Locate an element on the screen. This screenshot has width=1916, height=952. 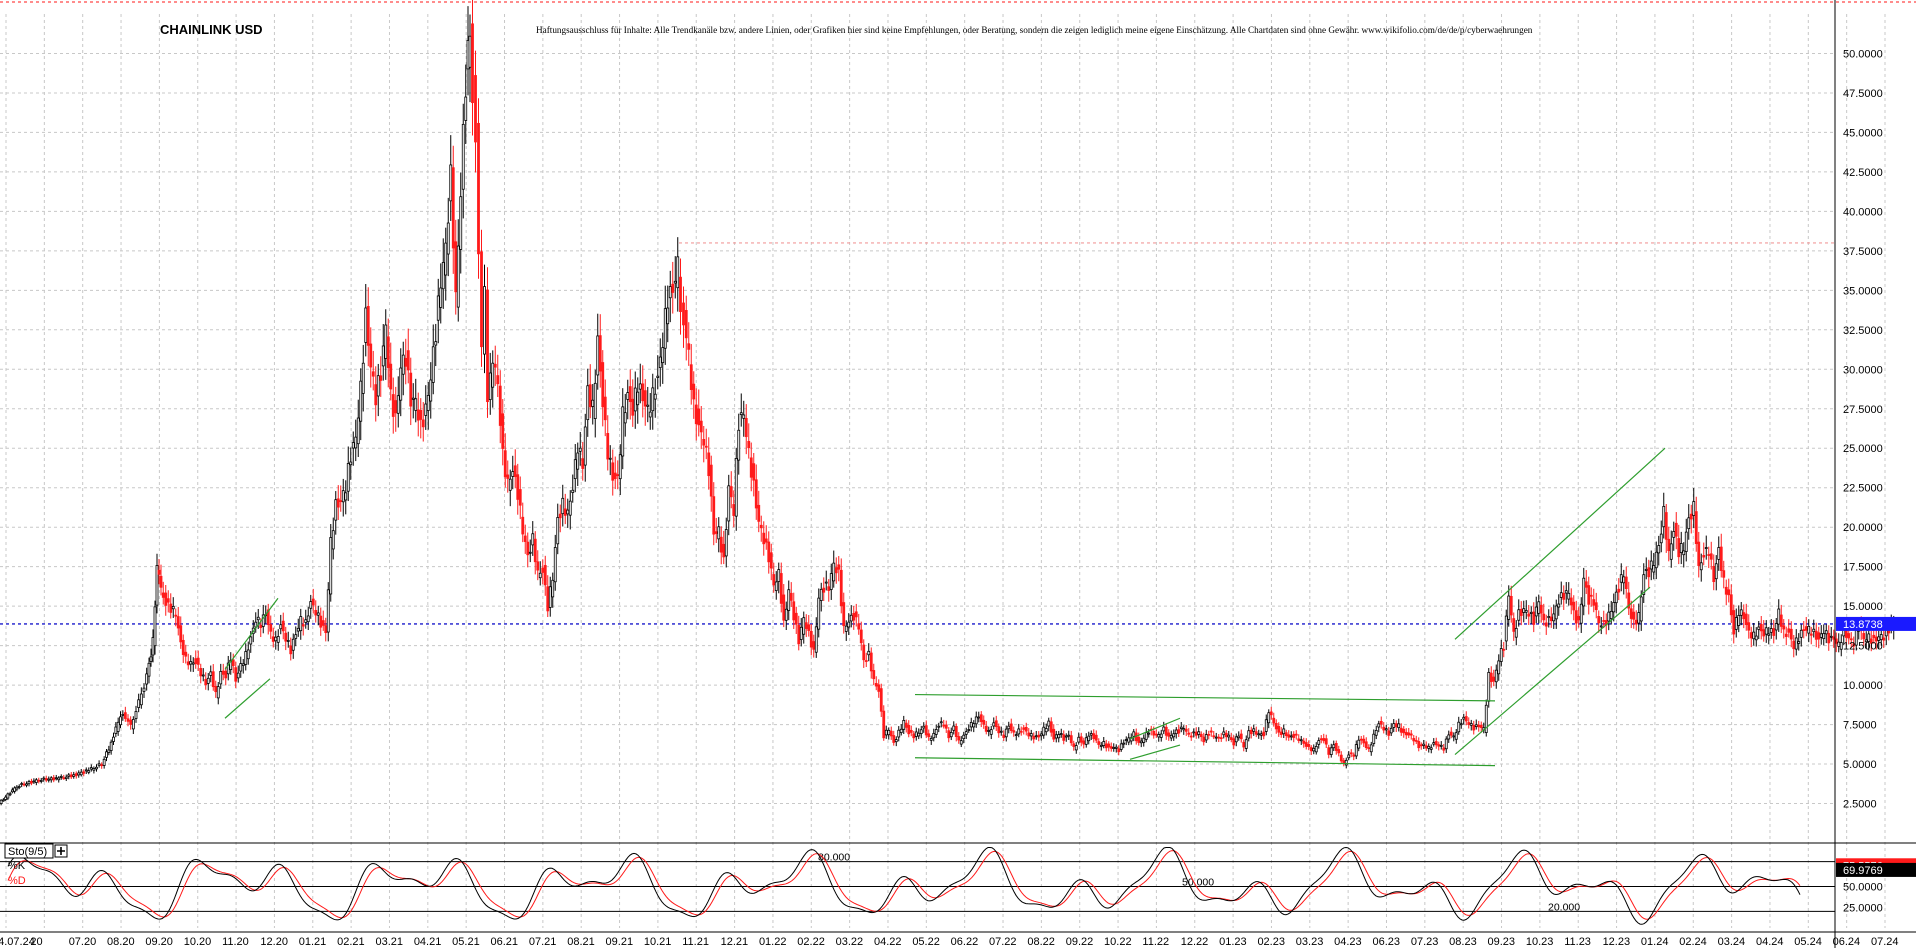
stoch-label-box is located at coordinates (29, 851).